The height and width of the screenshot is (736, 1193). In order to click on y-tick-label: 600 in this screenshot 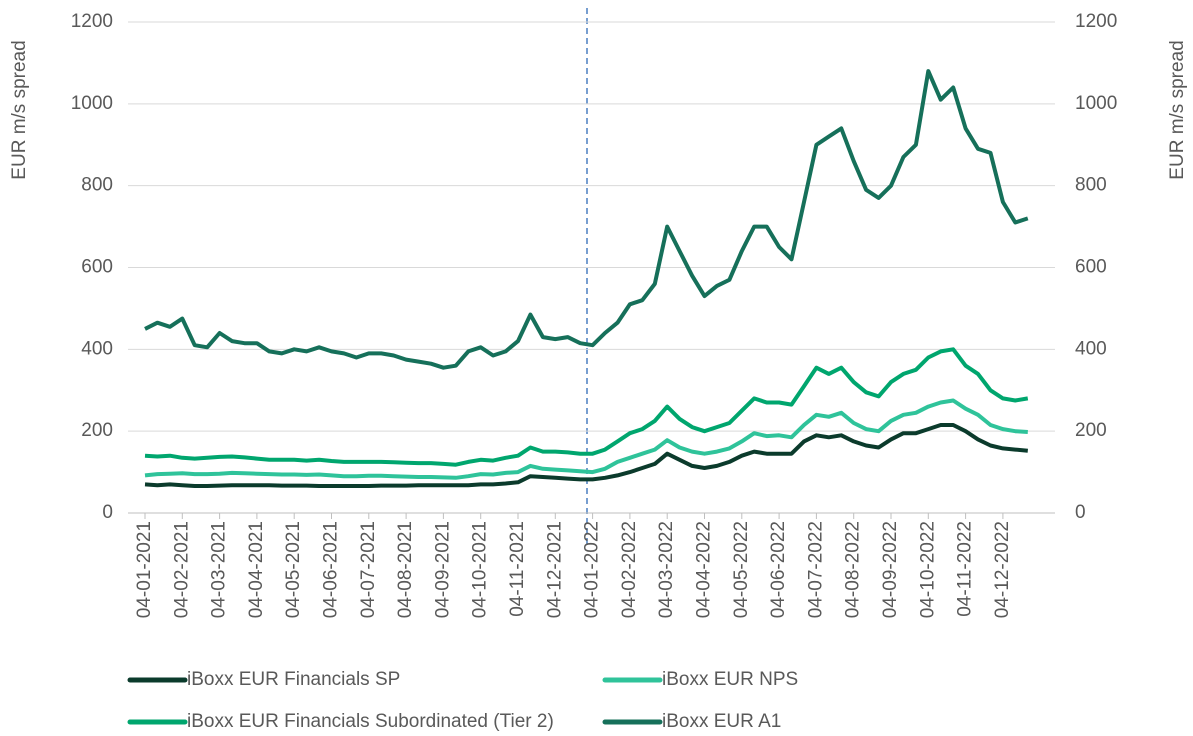, I will do `click(97, 267)`.